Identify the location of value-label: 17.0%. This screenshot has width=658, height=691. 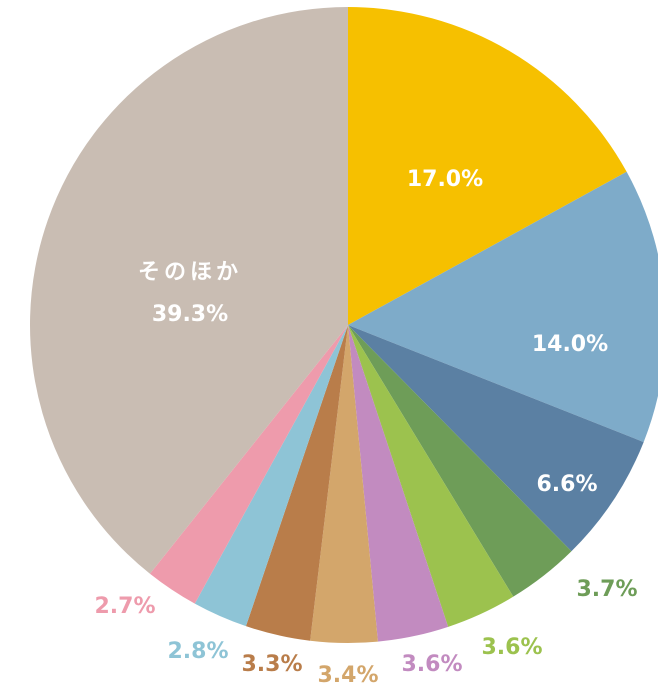
(445, 179).